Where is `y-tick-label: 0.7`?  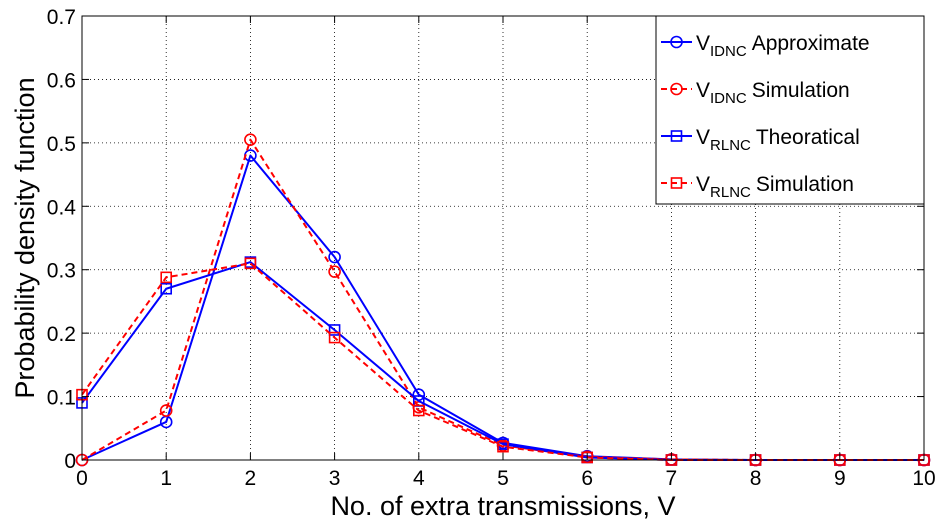 y-tick-label: 0.7 is located at coordinates (61, 17).